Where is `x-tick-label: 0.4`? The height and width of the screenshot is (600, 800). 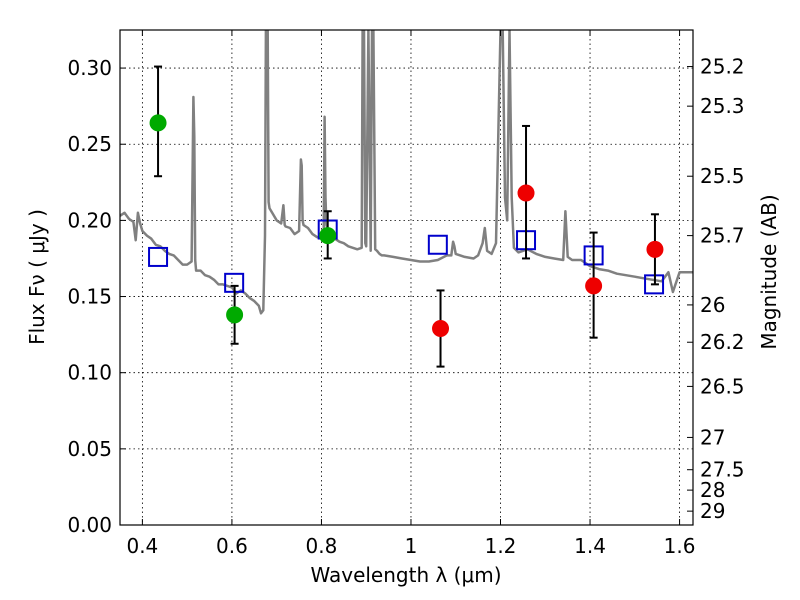 x-tick-label: 0.4 is located at coordinates (142, 546).